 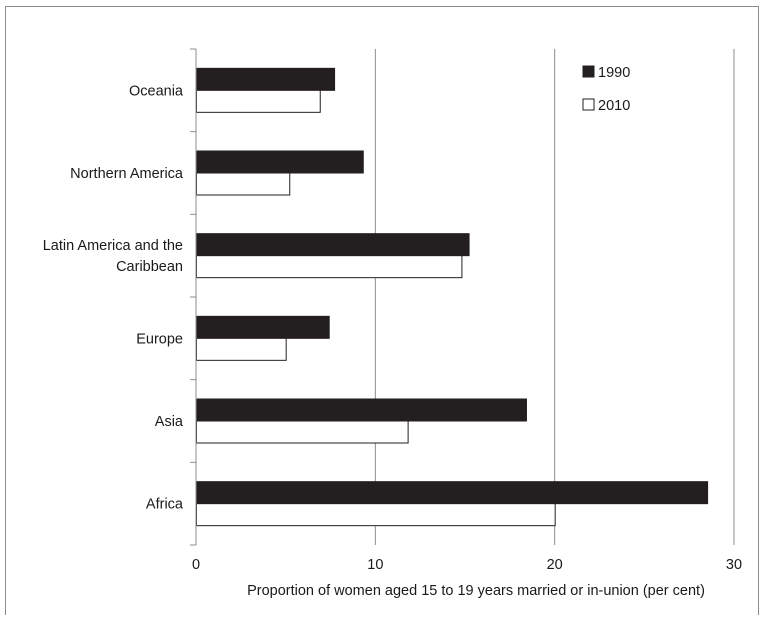 I want to click on bar-2010-africa, so click(x=376, y=515).